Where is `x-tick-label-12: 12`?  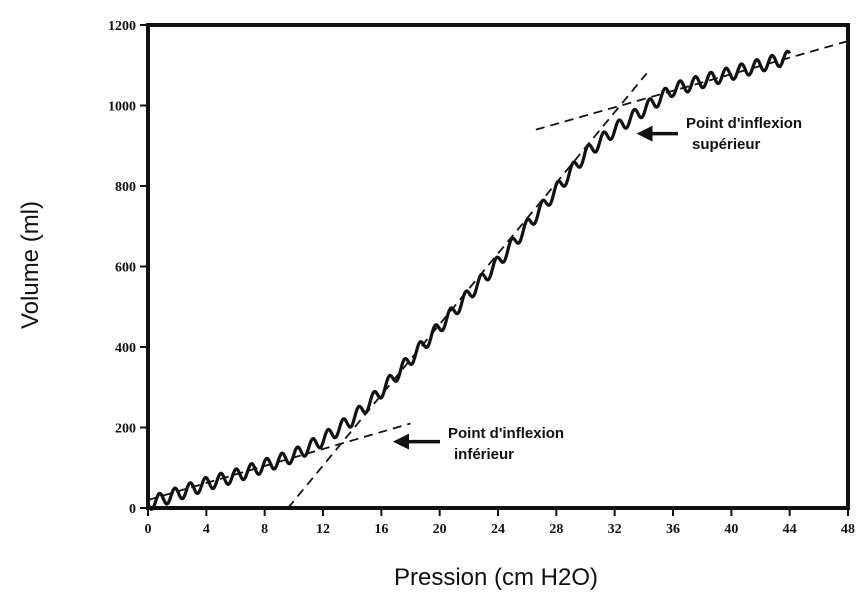 x-tick-label-12: 12 is located at coordinates (323, 529).